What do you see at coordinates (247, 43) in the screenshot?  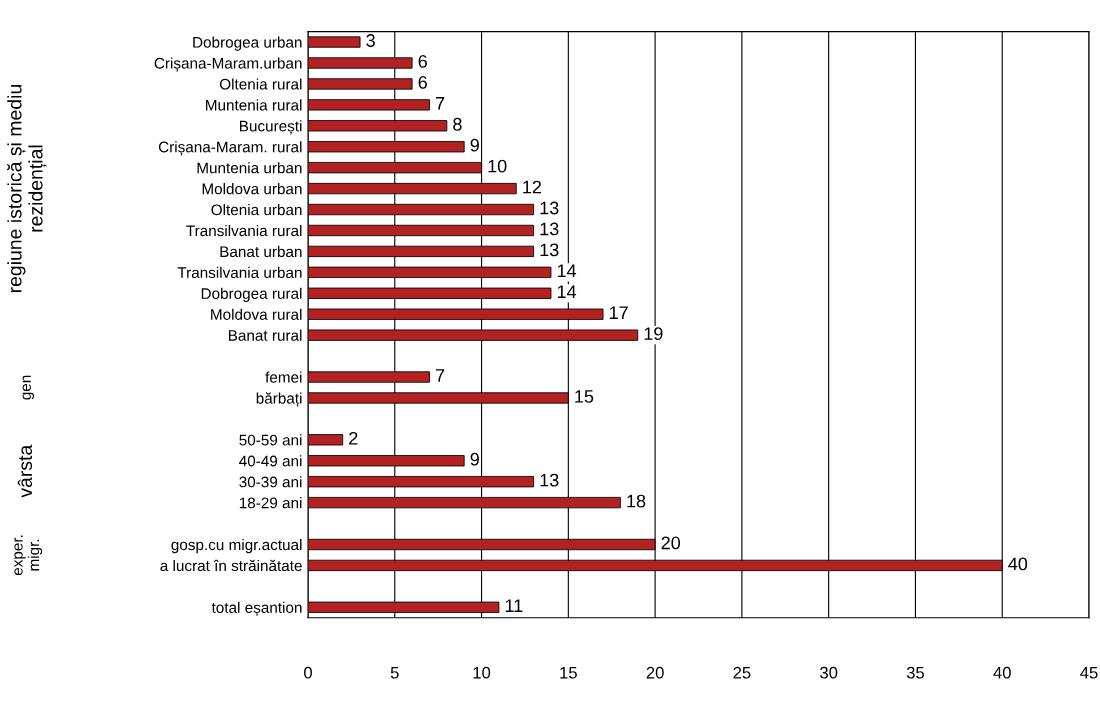 I see `y-tick-label: Dobrogea urban` at bounding box center [247, 43].